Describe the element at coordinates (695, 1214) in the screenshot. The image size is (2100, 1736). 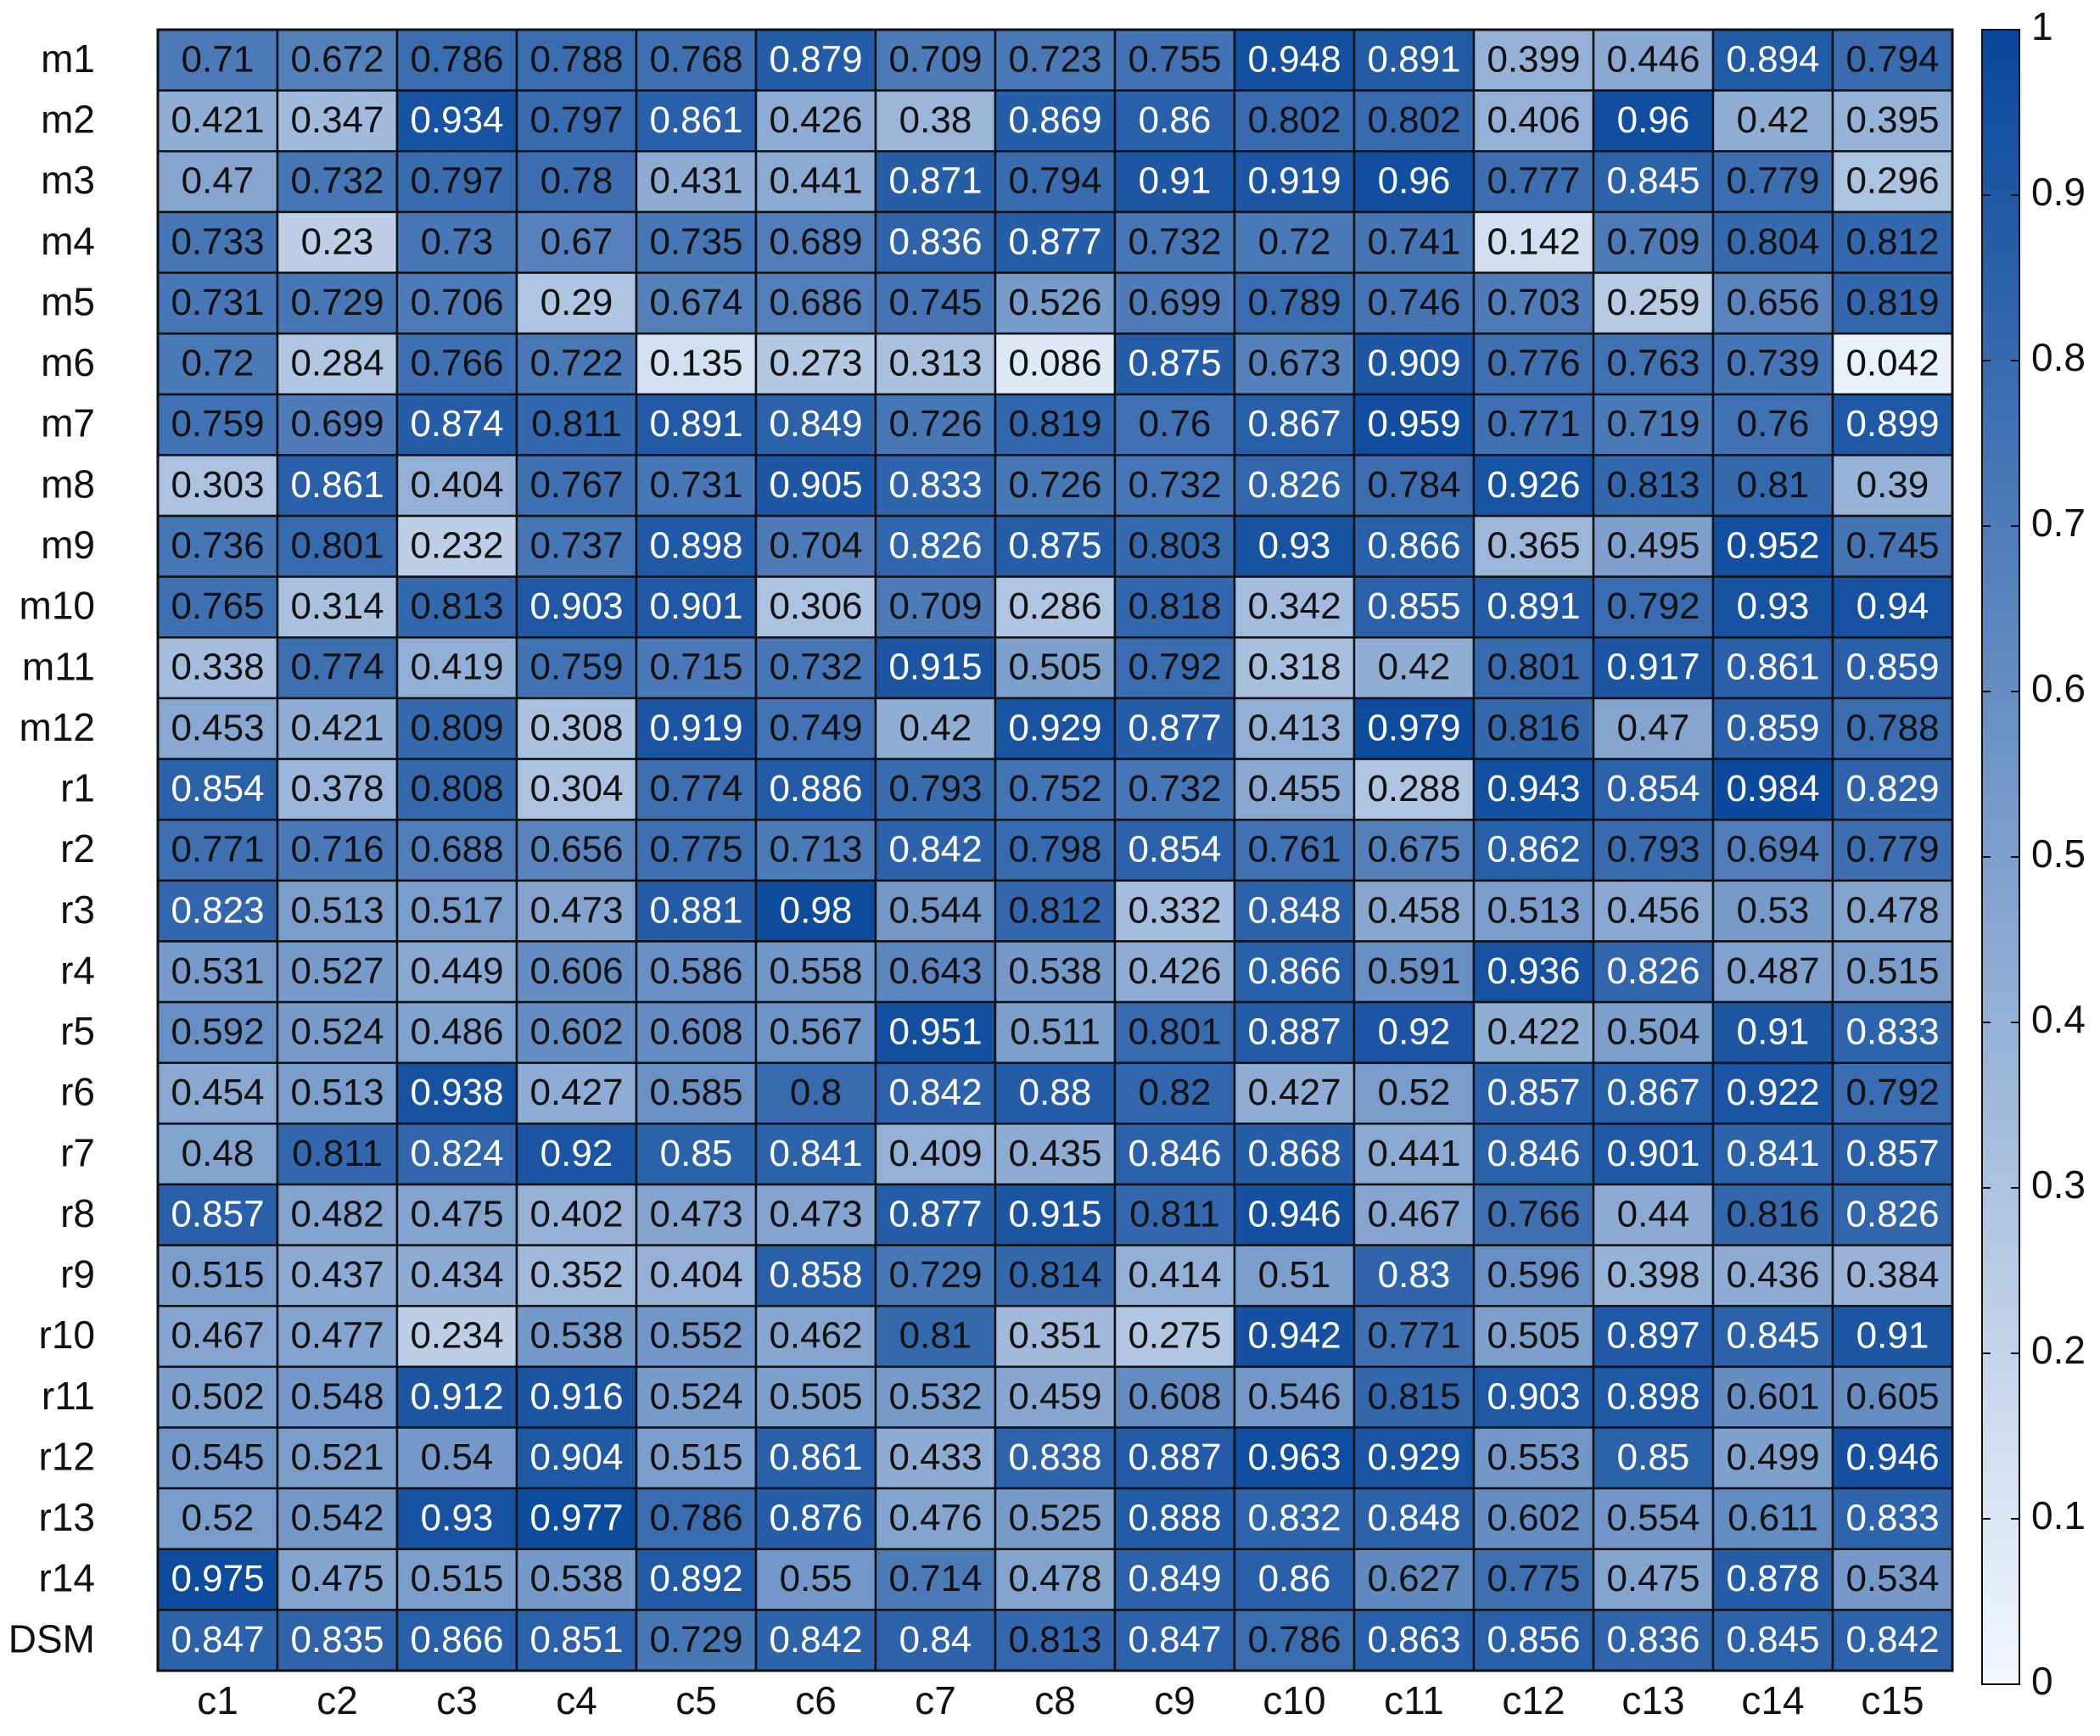
I see `cell-value: 0.473` at that location.